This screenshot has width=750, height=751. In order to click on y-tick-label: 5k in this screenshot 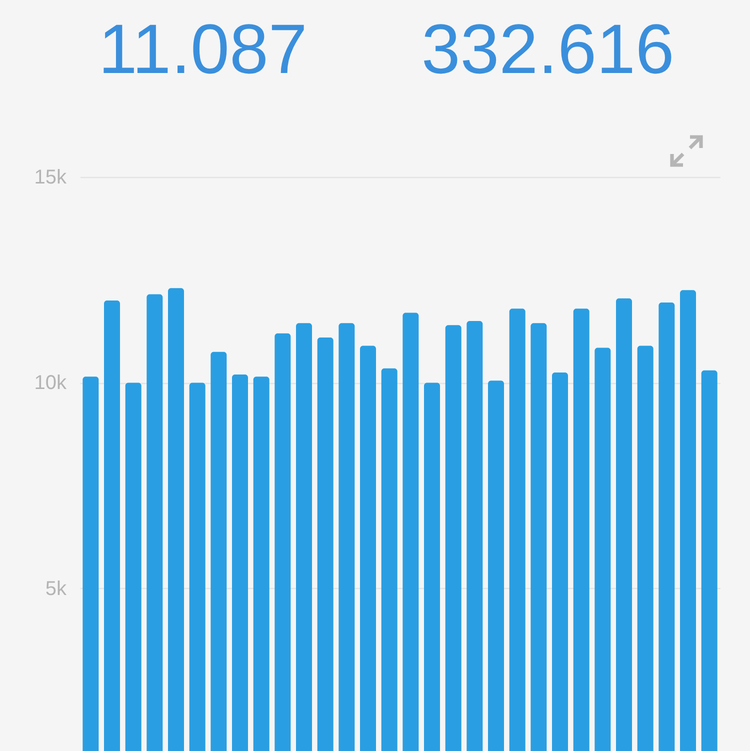, I will do `click(56, 589)`.